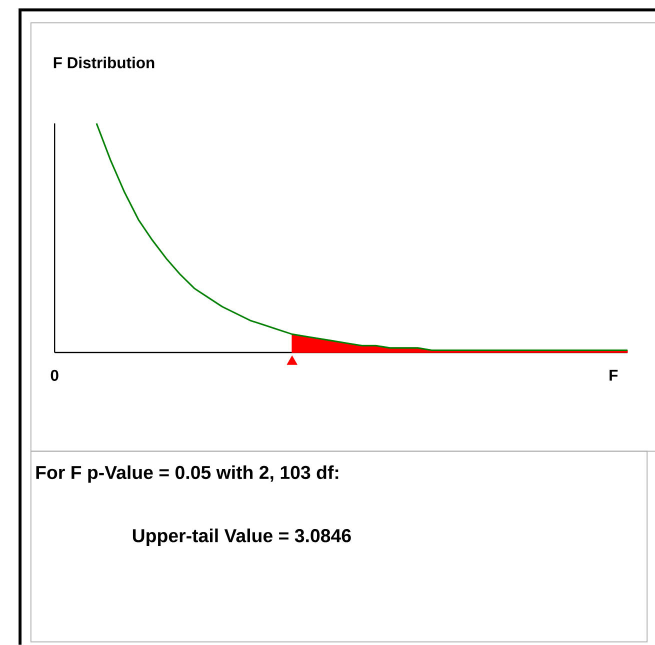 Image resolution: width=655 pixels, height=645 pixels. I want to click on x-tick-label: F, so click(614, 375).